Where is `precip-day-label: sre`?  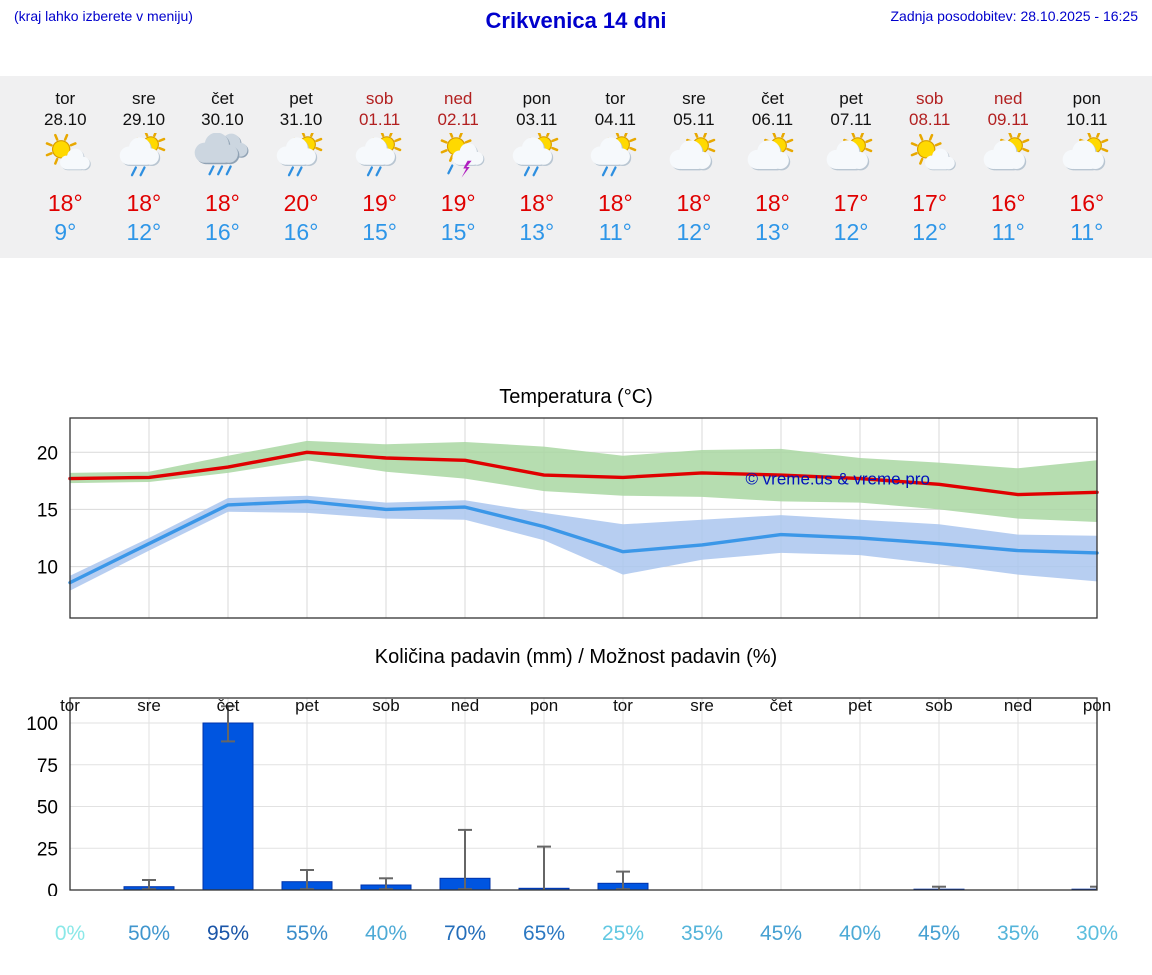 precip-day-label: sre is located at coordinates (149, 705).